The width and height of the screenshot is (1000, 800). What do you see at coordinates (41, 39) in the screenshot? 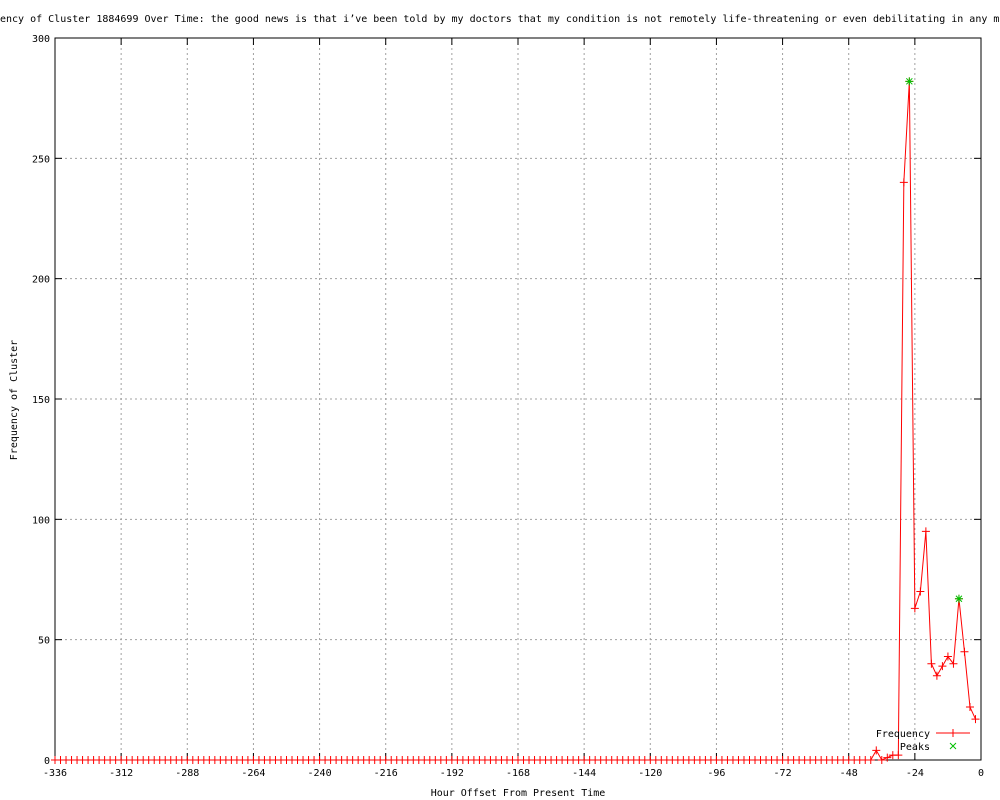
I see `y-tick-label: 300` at bounding box center [41, 39].